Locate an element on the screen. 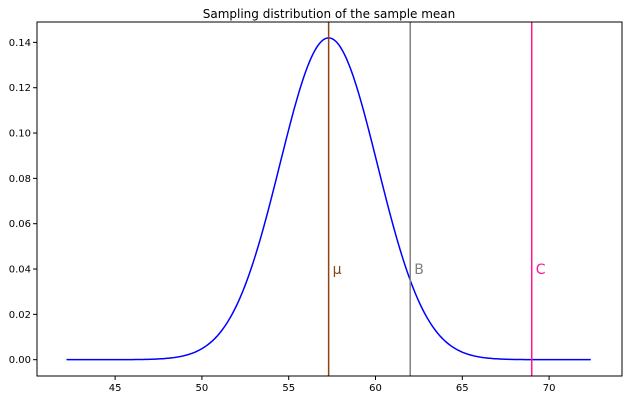  x-tick-label: 55 is located at coordinates (288, 388).